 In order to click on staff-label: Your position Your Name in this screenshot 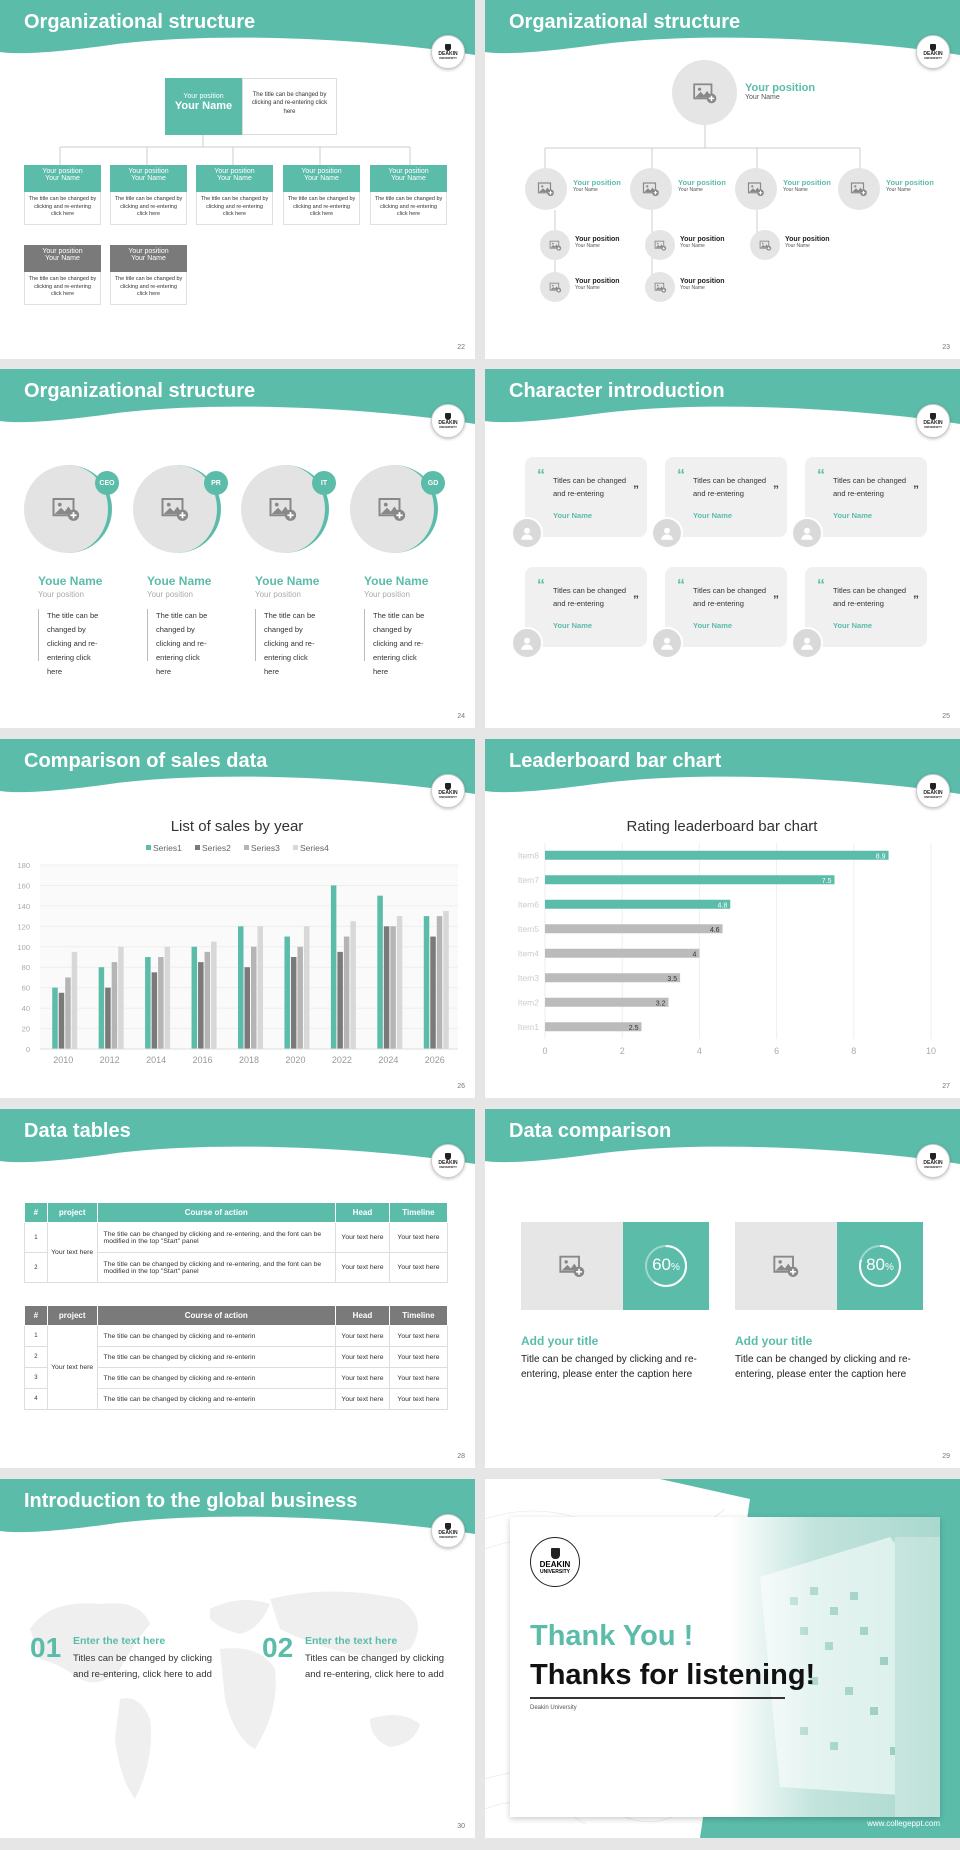, I will do `click(807, 242)`.